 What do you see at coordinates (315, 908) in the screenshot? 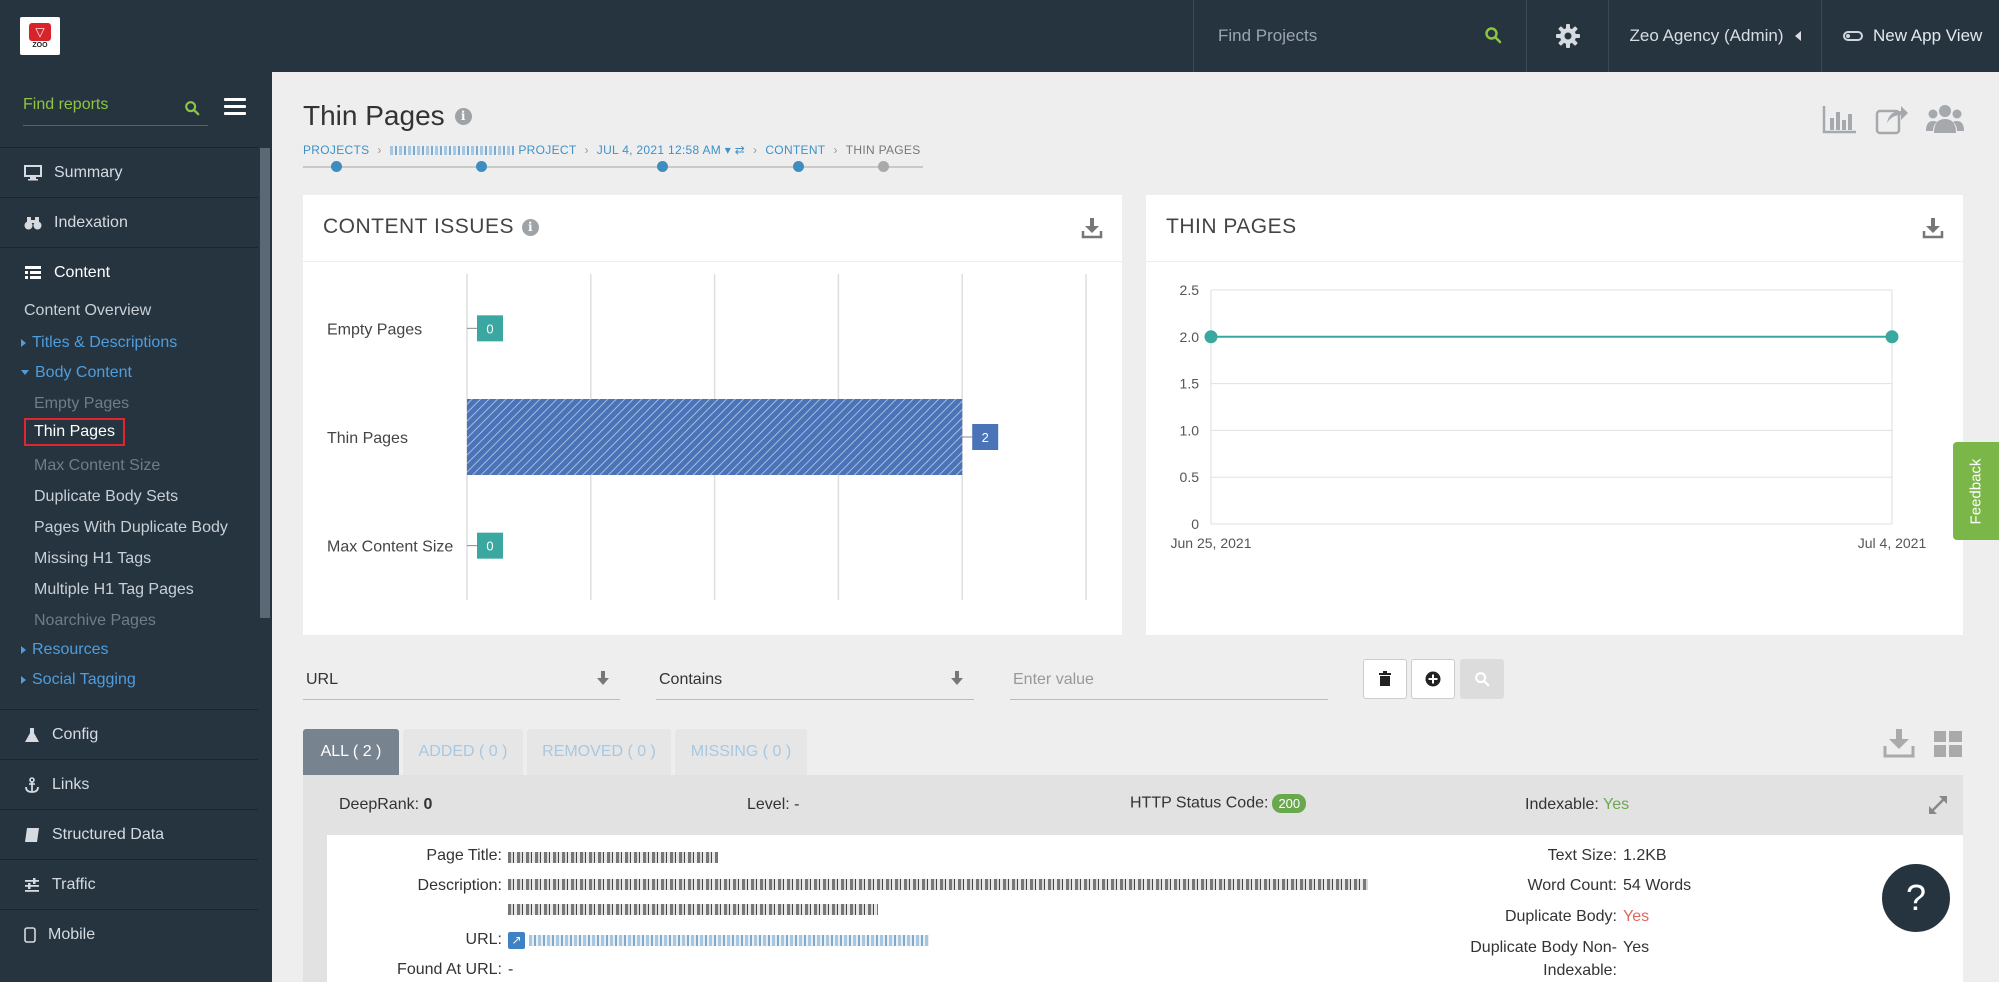
I see `result-strip` at bounding box center [315, 908].